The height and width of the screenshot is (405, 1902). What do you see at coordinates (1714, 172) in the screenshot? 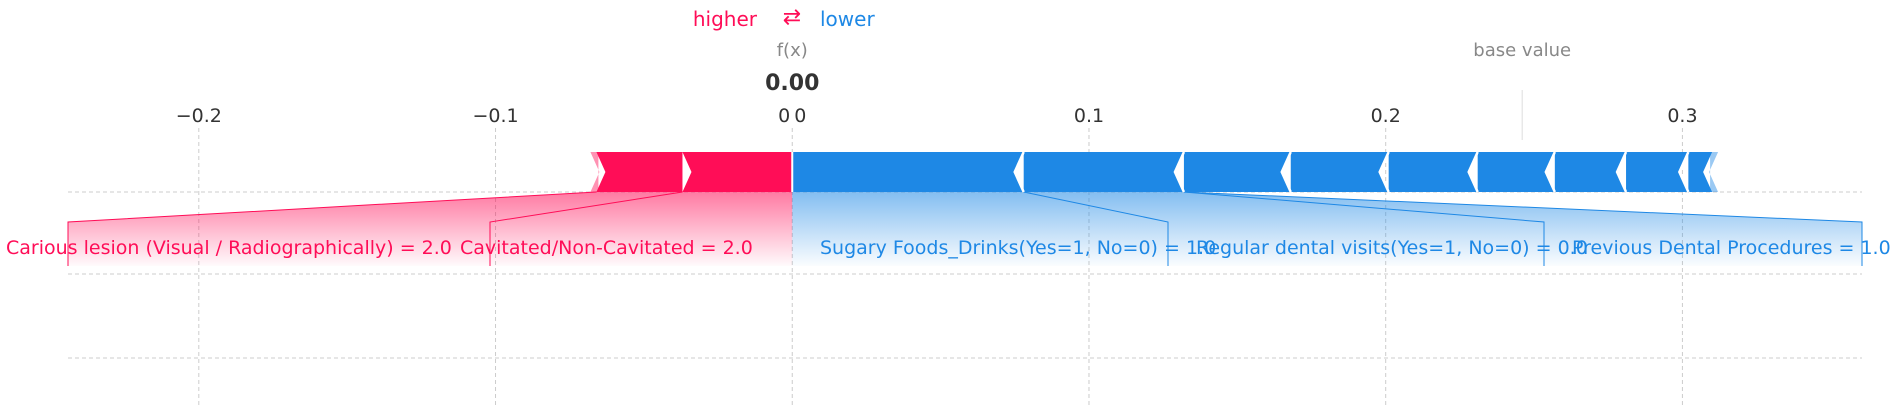
I see `force-bar-end-cap` at bounding box center [1714, 172].